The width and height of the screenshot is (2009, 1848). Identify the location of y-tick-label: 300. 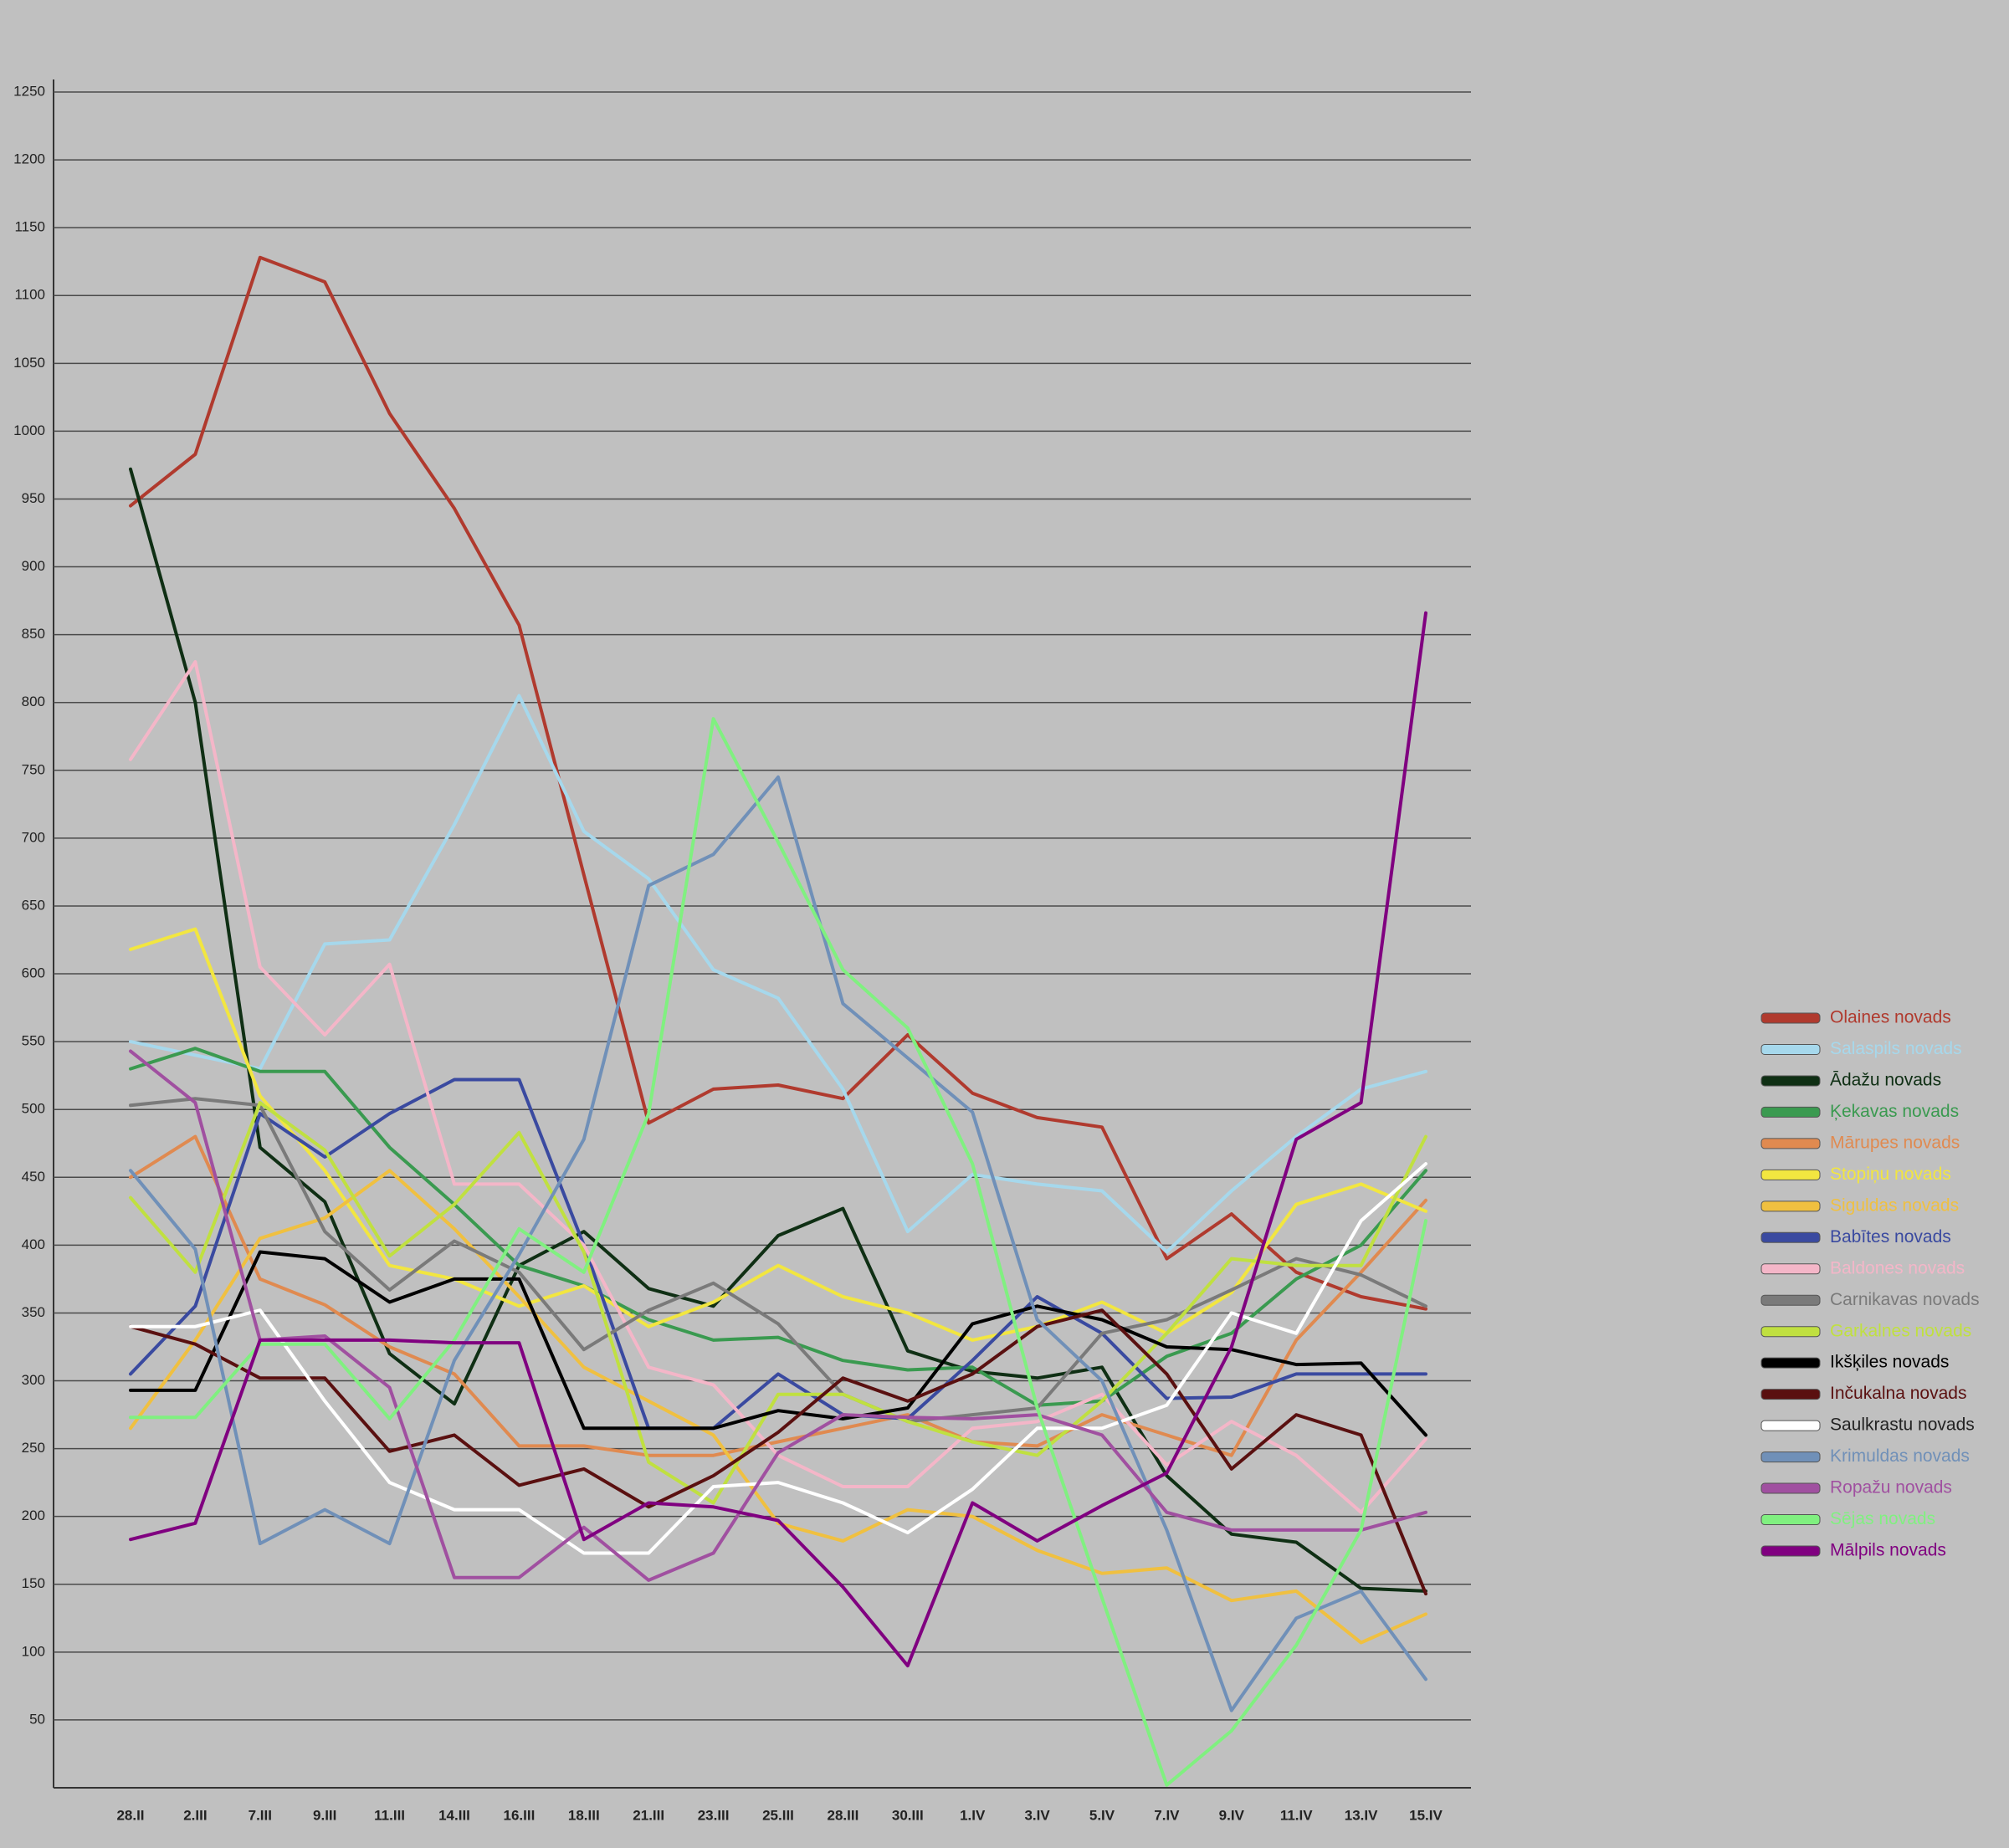
(33, 1380).